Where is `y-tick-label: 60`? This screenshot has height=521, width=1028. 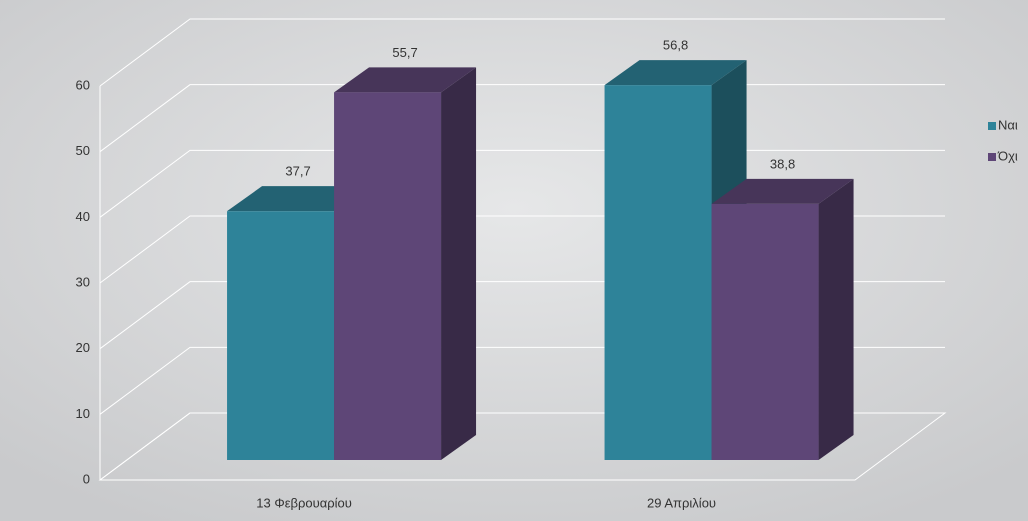 y-tick-label: 60 is located at coordinates (83, 84).